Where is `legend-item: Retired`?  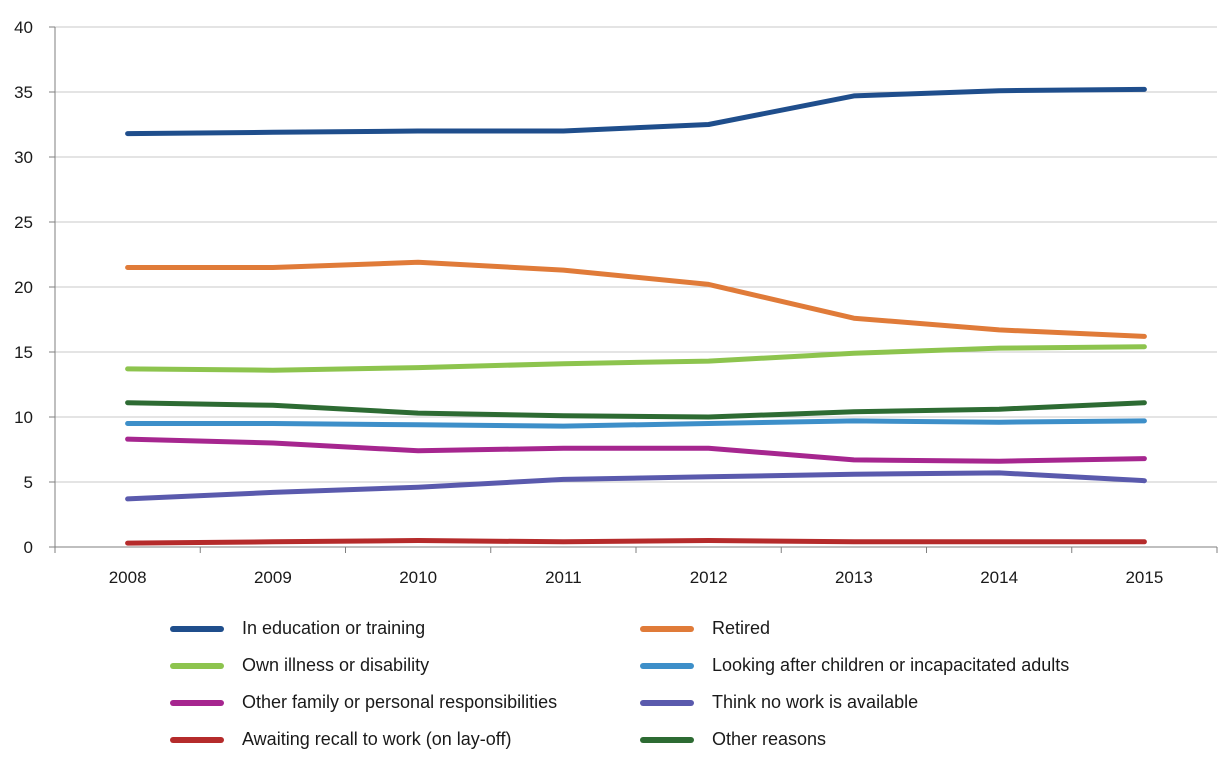 legend-item: Retired is located at coordinates (875, 628).